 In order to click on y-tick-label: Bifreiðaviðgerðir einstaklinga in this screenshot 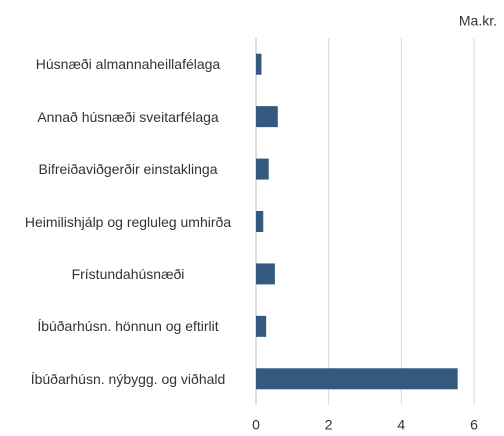, I will do `click(128, 169)`.